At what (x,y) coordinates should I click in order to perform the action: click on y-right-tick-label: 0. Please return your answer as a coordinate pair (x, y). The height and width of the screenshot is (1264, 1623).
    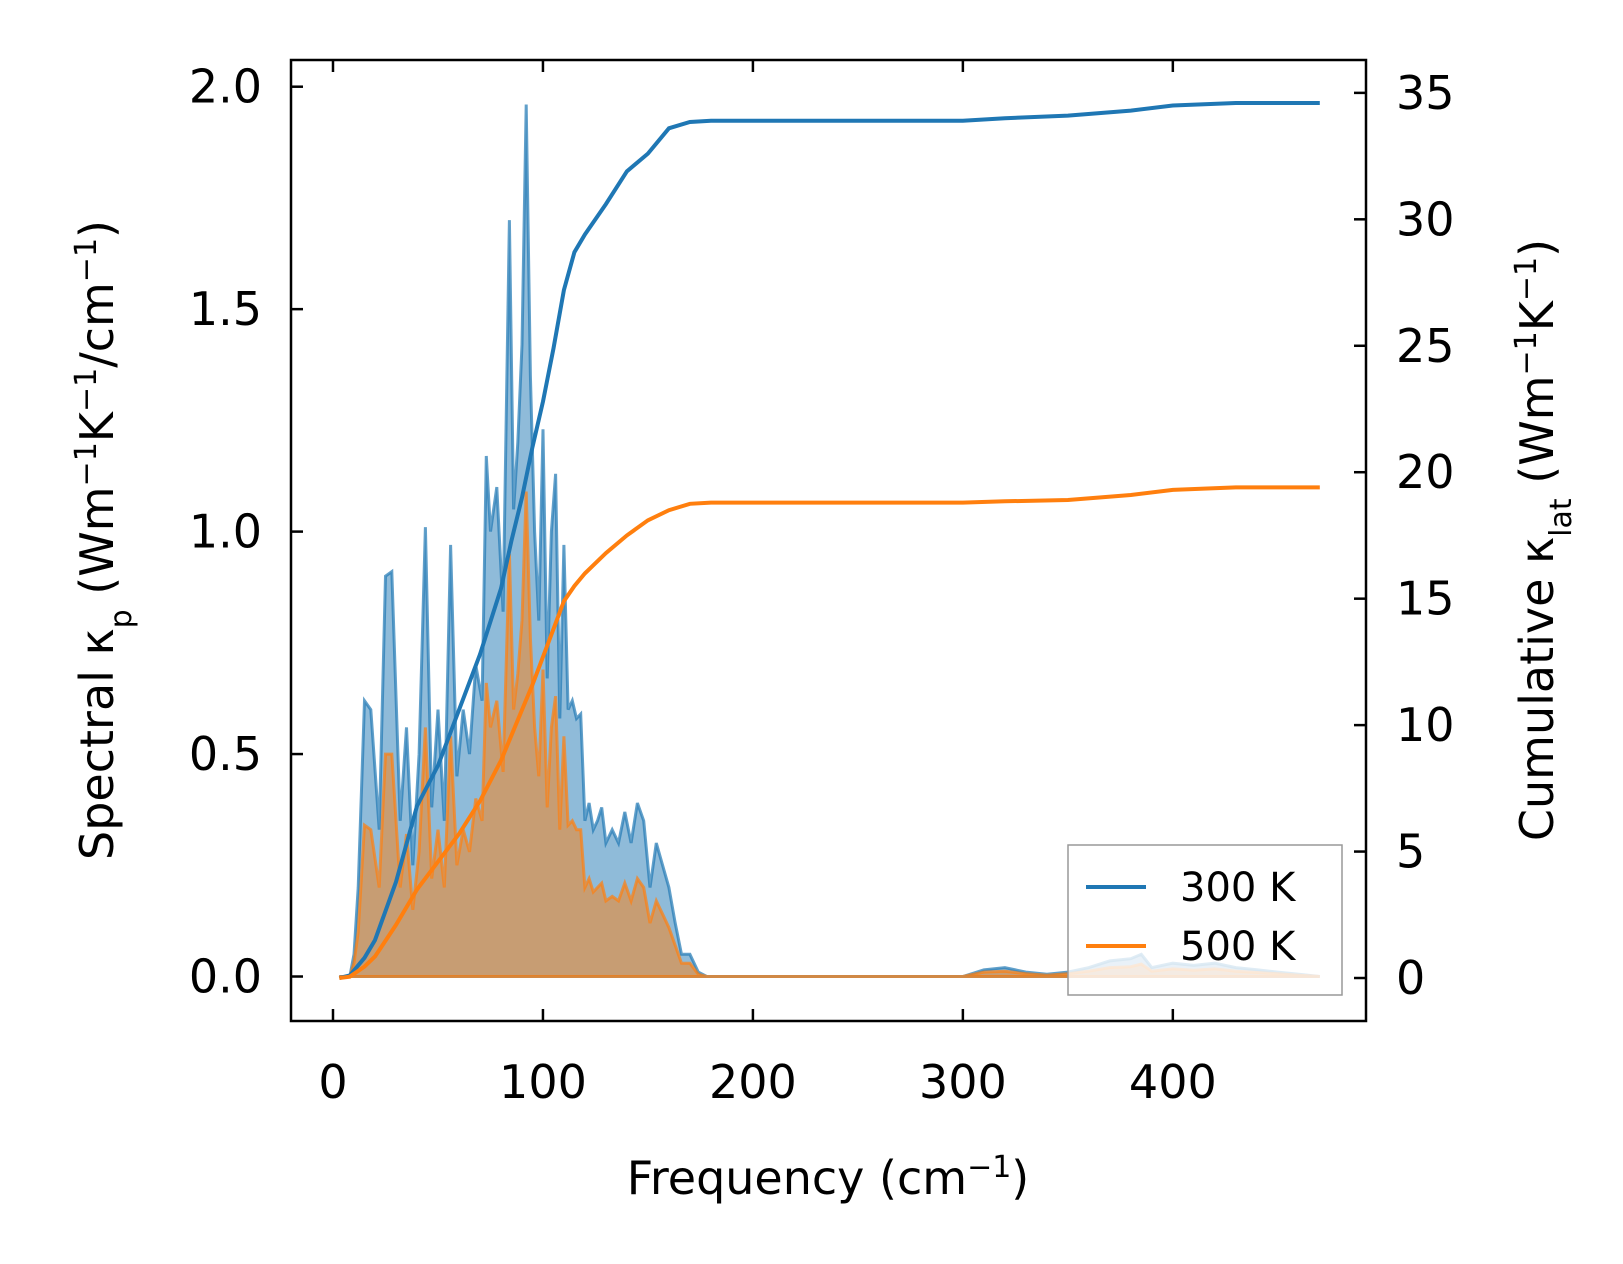
    Looking at the image, I should click on (1410, 978).